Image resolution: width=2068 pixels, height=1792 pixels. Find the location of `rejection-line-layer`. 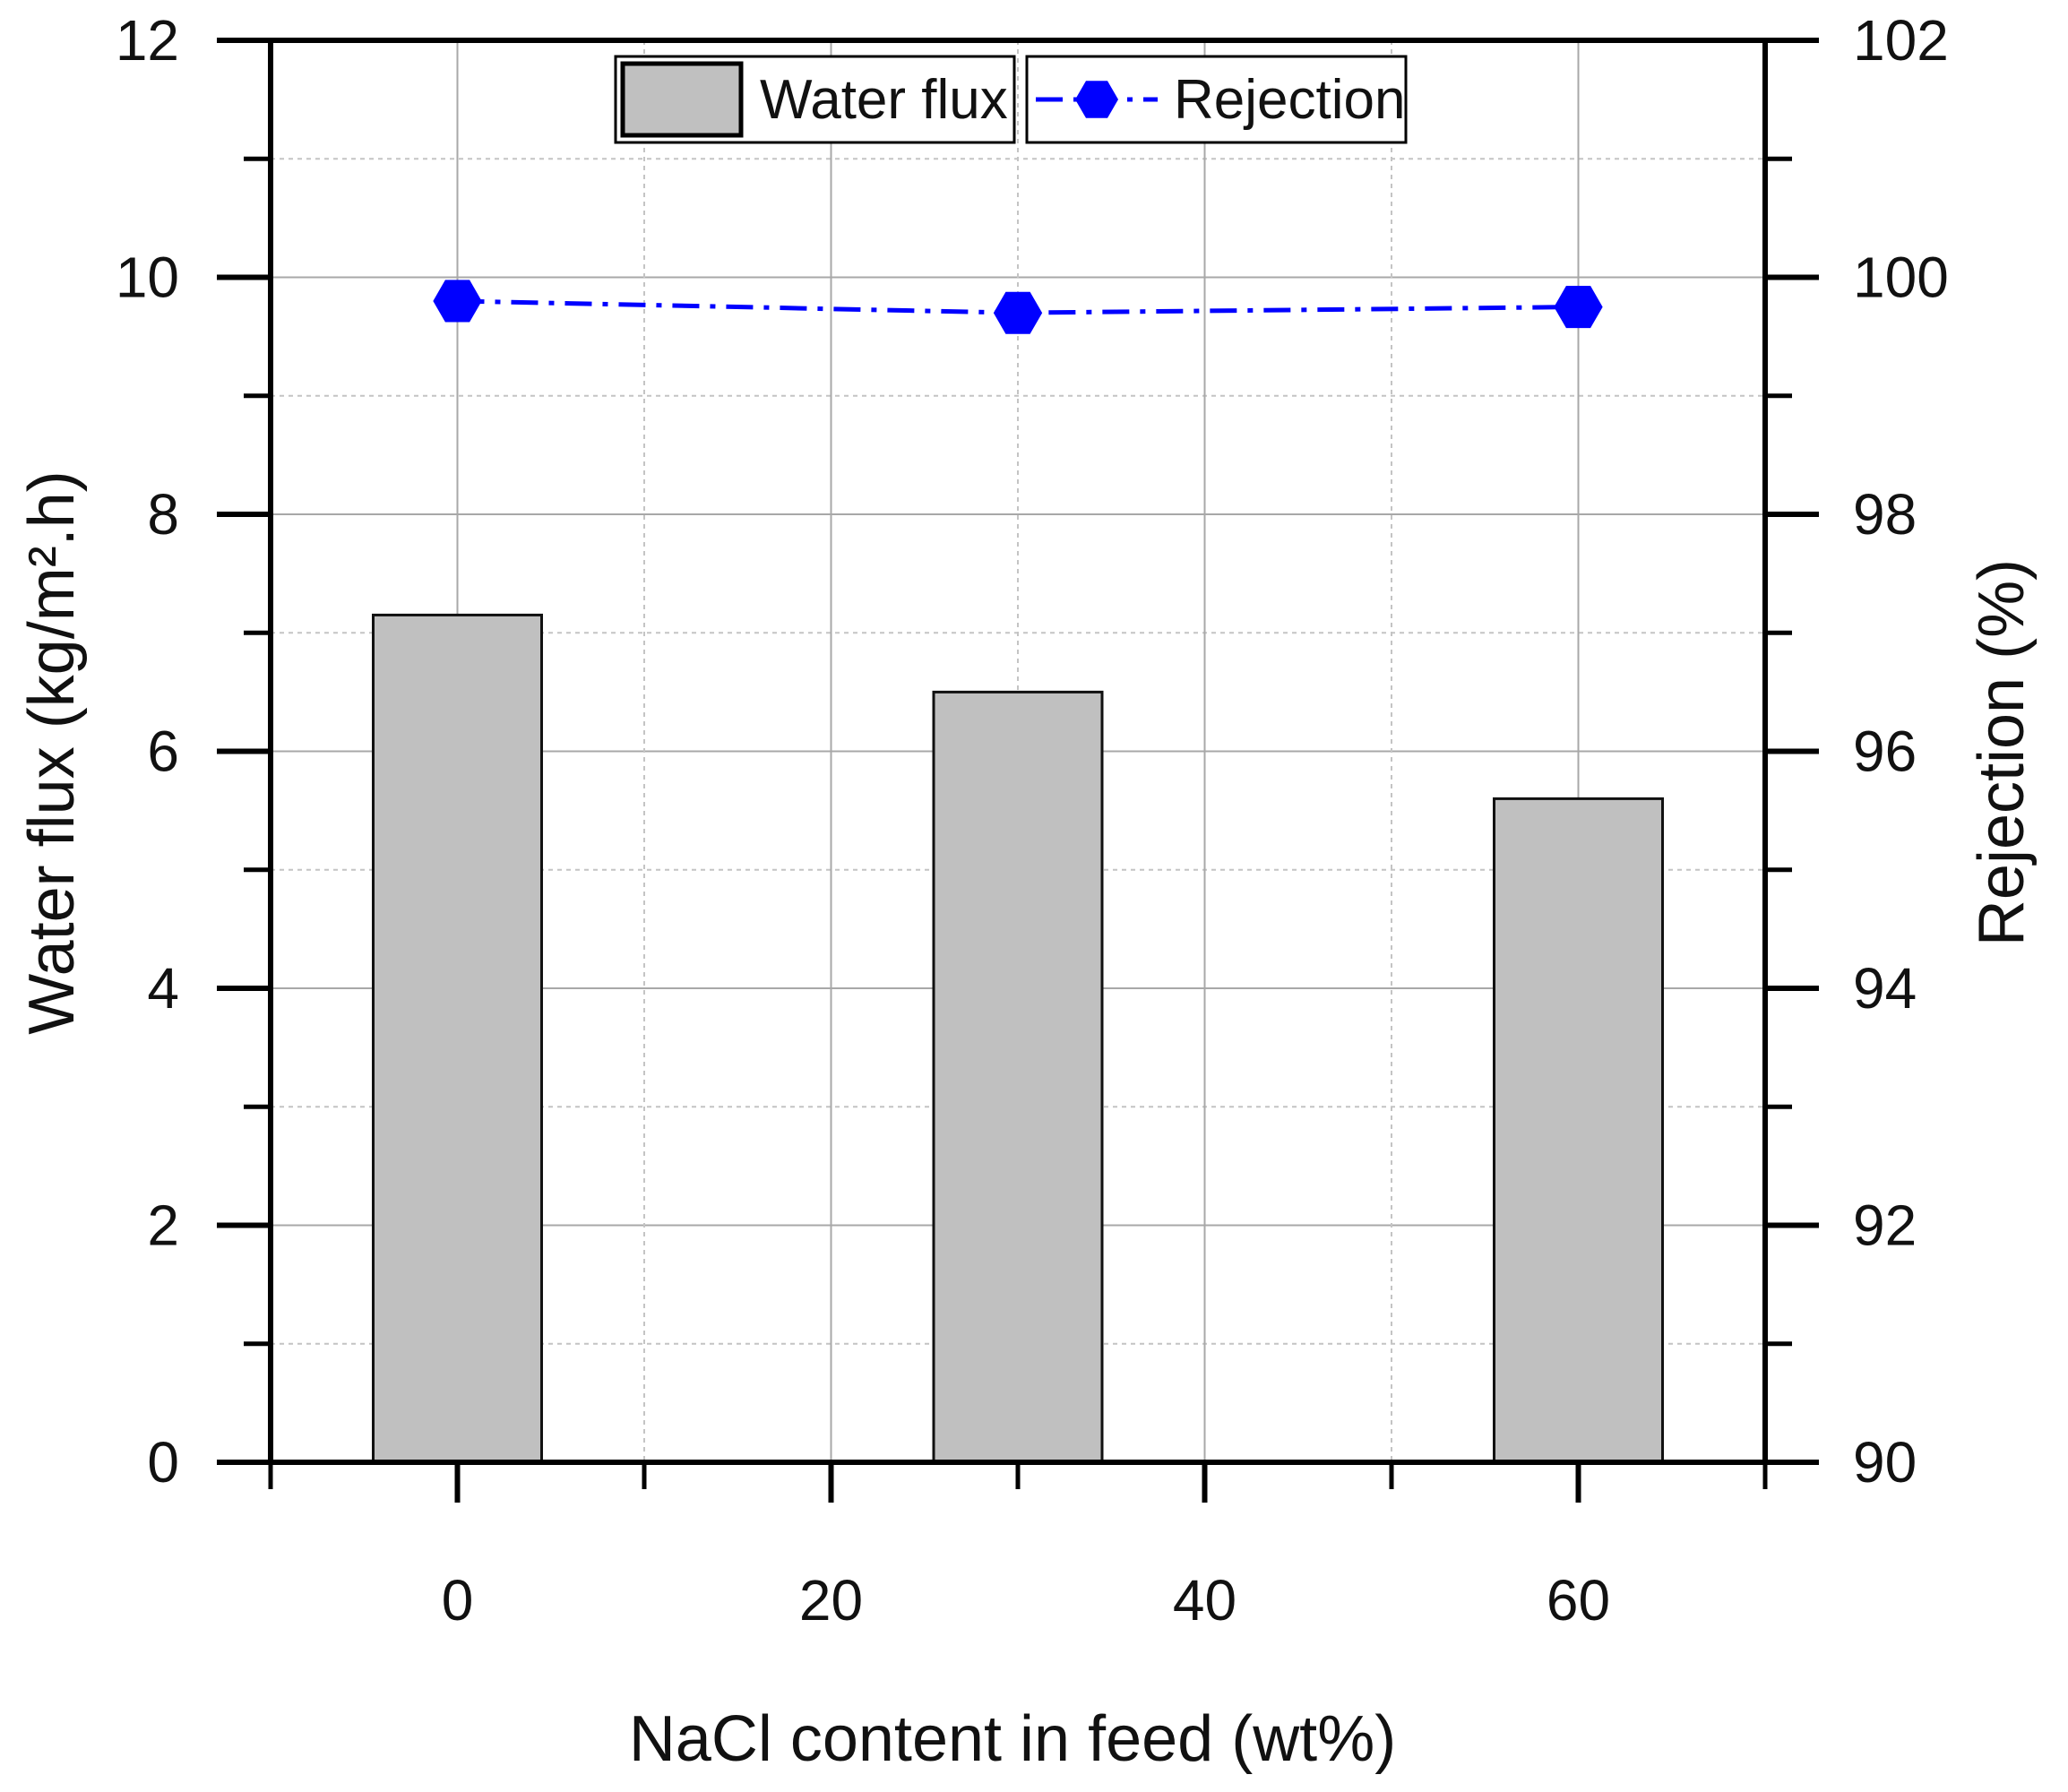

rejection-line-layer is located at coordinates (1018, 307).